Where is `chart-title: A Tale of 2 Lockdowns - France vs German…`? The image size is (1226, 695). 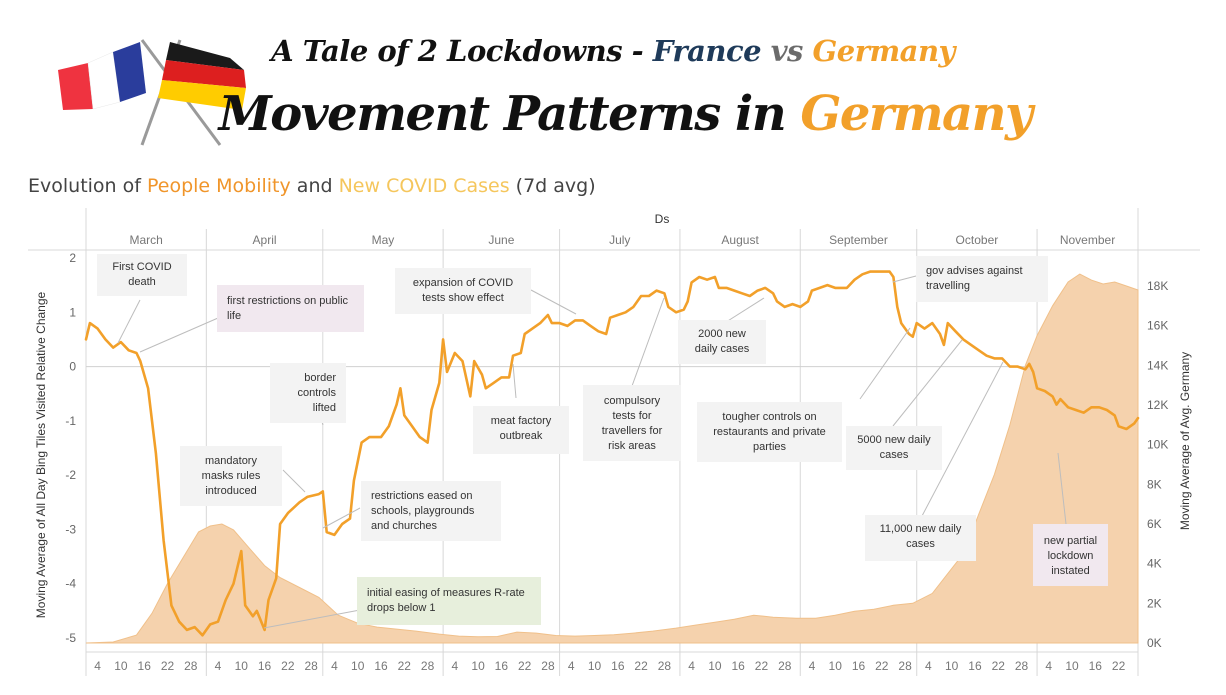
chart-title: A Tale of 2 Lockdowns - France vs German… is located at coordinates (613, 51).